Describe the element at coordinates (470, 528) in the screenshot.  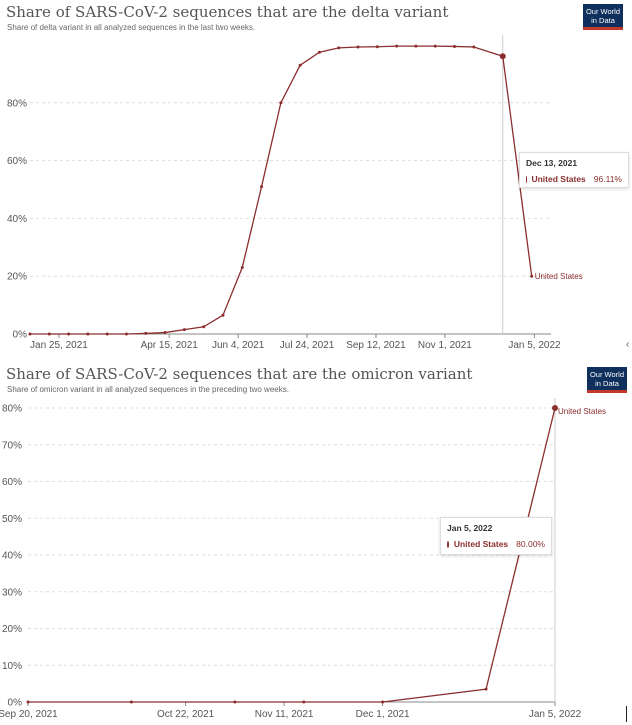
I see `tooltip-date: Jan 5, 2022` at that location.